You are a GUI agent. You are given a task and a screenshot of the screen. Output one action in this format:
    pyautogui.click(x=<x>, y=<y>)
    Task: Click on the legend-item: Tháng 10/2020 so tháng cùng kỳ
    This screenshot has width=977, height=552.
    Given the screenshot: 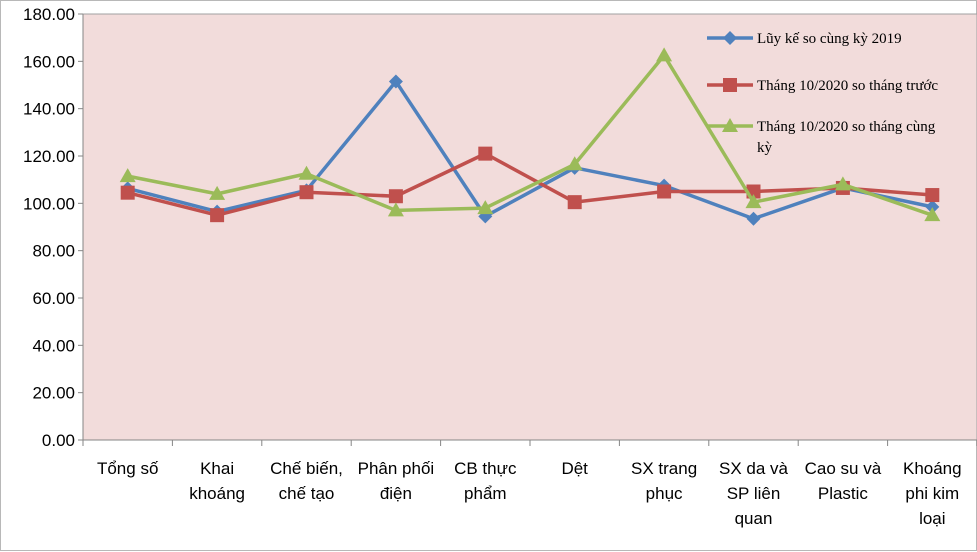 What is the action you would take?
    pyautogui.click(x=821, y=137)
    